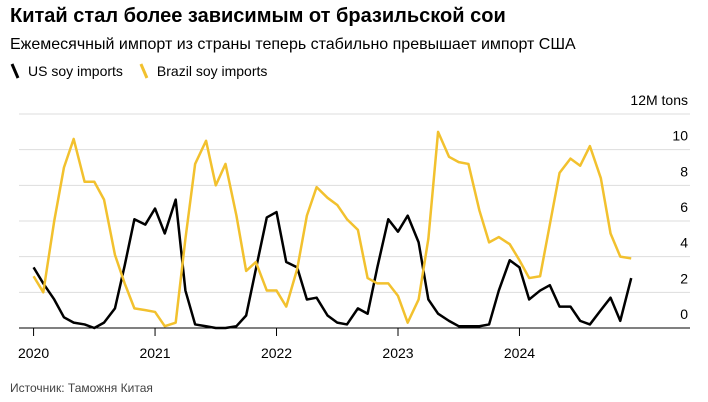 This screenshot has height=402, width=708. What do you see at coordinates (75, 71) in the screenshot?
I see `legend-label: US soy imports` at bounding box center [75, 71].